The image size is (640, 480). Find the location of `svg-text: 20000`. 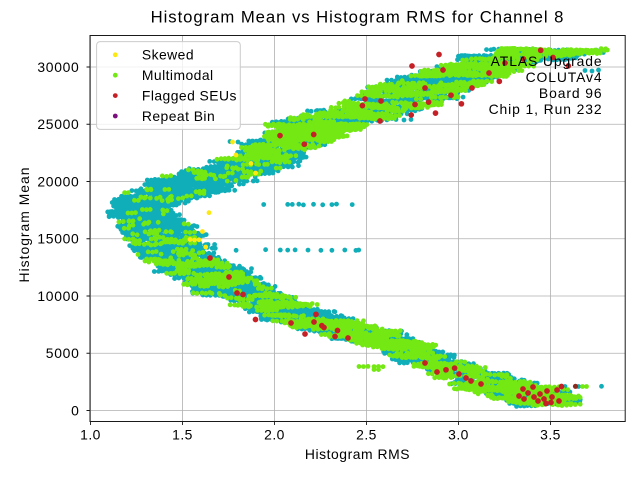

svg-text: 20000 is located at coordinates (58, 181).